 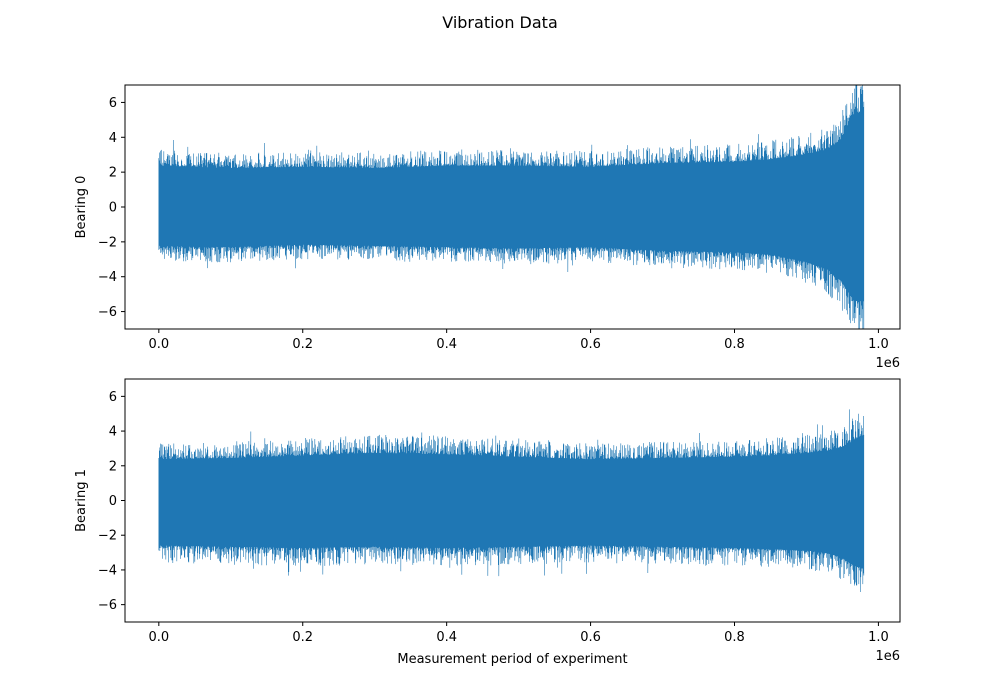 I want to click on x-axis-label: Measurement period of experiment, so click(x=512, y=659).